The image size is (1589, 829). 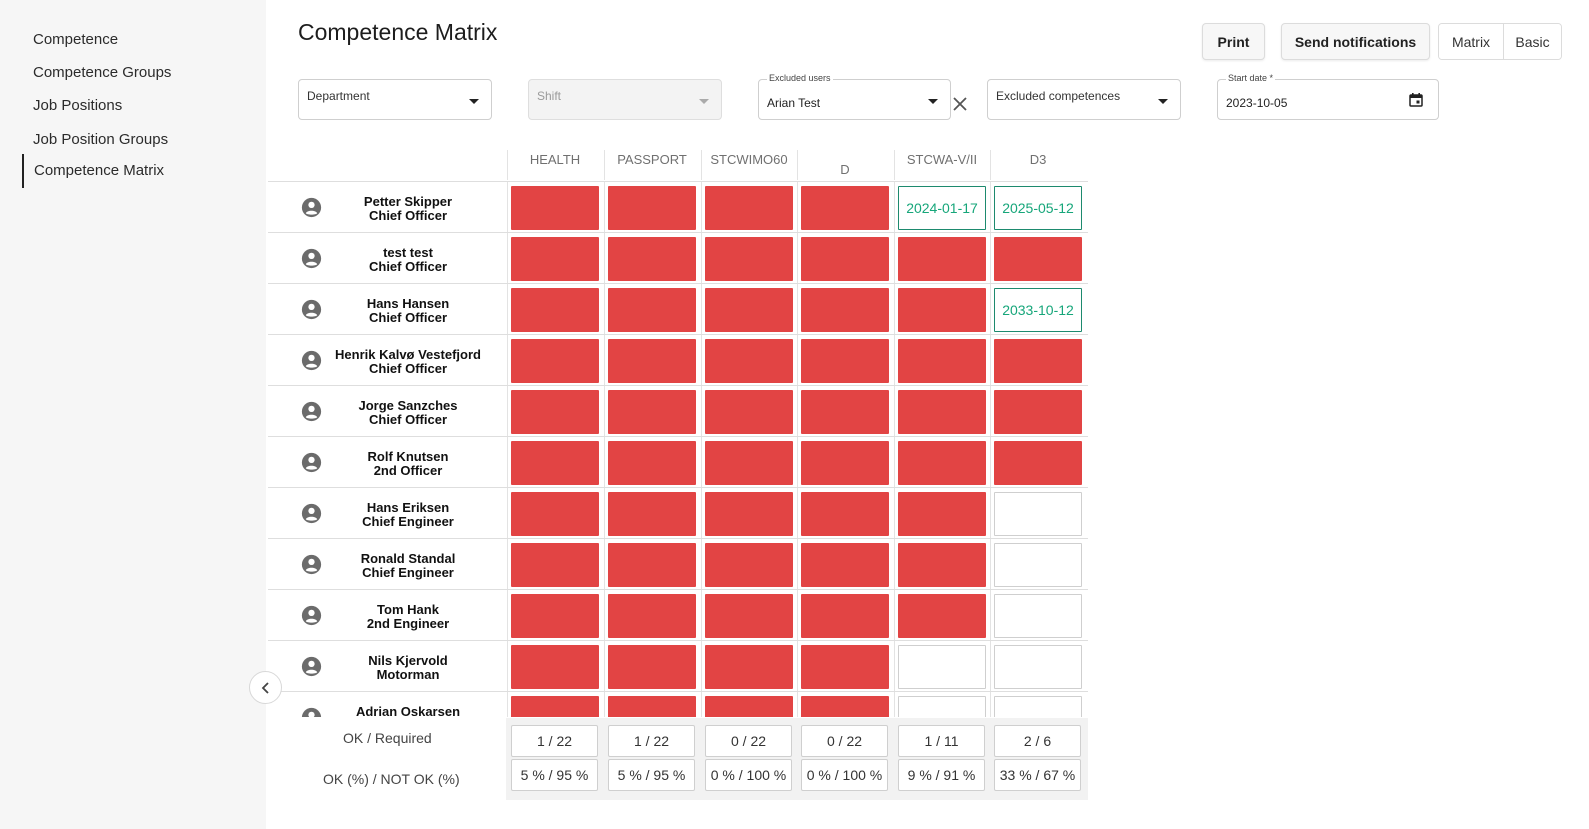 I want to click on calendar-icon, so click(x=1416, y=100).